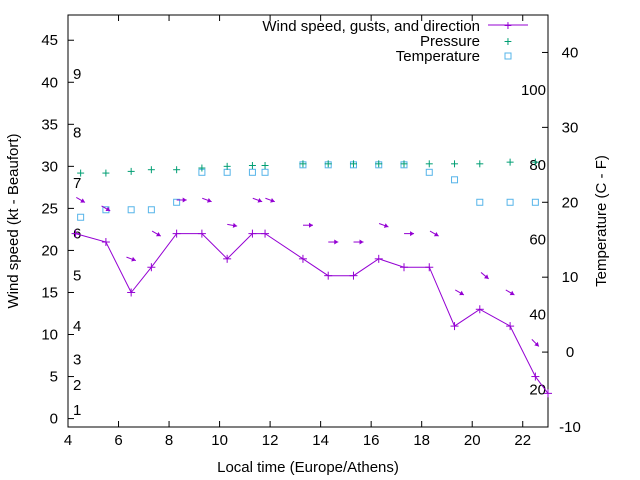  I want to click on pressure-scale-label: 80, so click(537, 165).